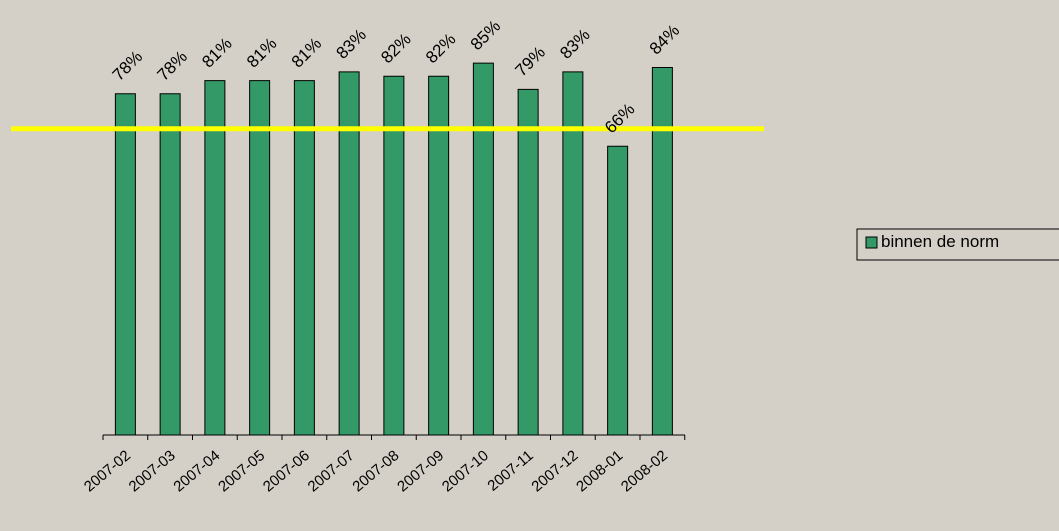  Describe the element at coordinates (599, 471) in the screenshot. I see `x-tick-label: 2008-01` at that location.